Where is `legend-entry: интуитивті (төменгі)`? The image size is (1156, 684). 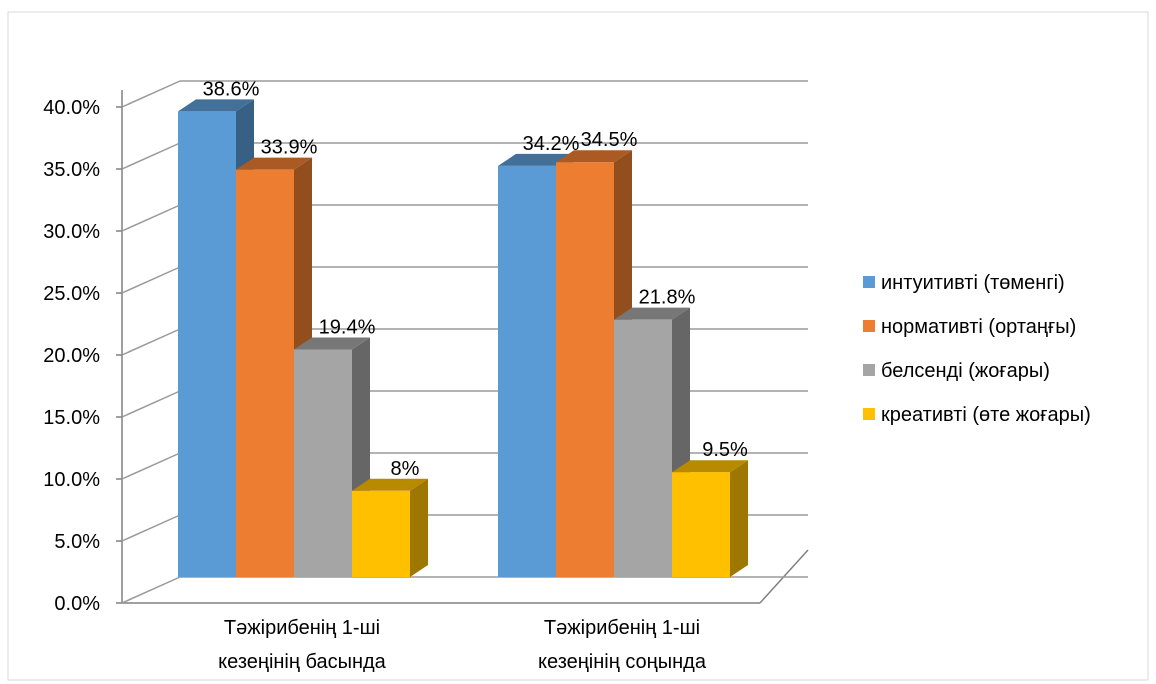
legend-entry: интуитивті (төменгі) is located at coordinates (964, 283).